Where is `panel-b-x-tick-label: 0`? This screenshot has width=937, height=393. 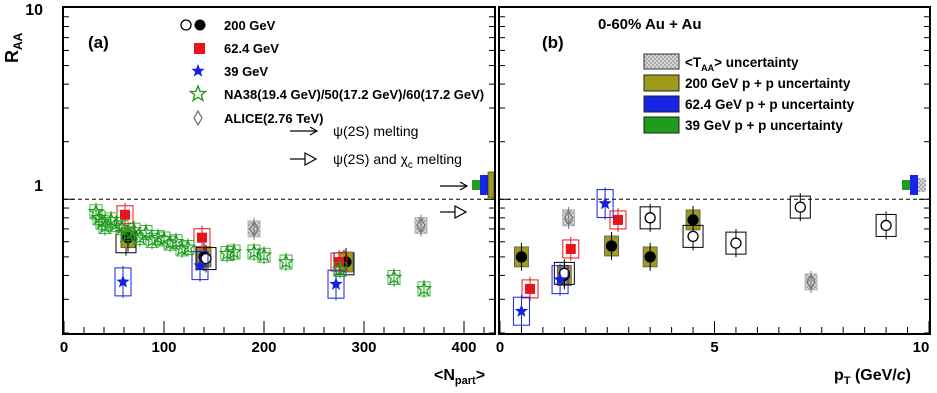
panel-b-x-tick-label: 0 is located at coordinates (500, 347).